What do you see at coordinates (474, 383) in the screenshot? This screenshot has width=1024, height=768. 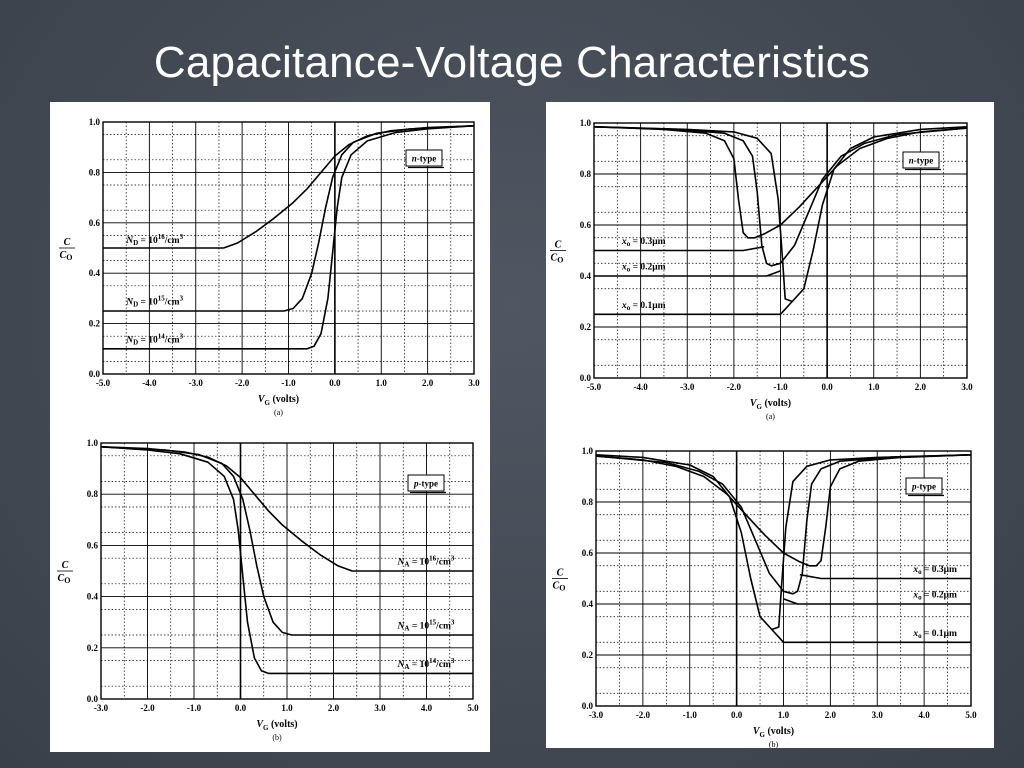 I see `top-left-x-tick-label: 3.0` at bounding box center [474, 383].